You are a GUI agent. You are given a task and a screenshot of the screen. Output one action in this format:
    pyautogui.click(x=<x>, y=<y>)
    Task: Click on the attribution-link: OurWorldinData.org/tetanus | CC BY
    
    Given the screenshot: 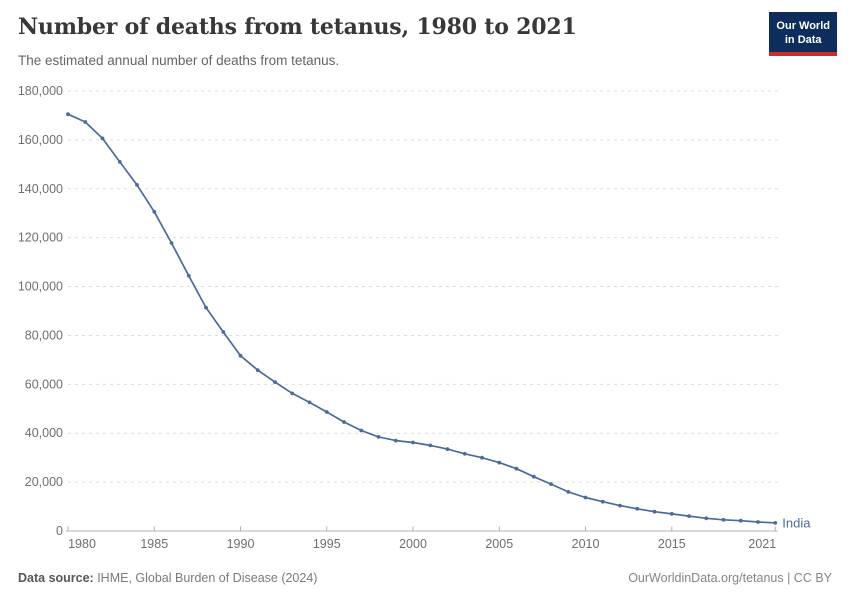 What is the action you would take?
    pyautogui.click(x=730, y=578)
    